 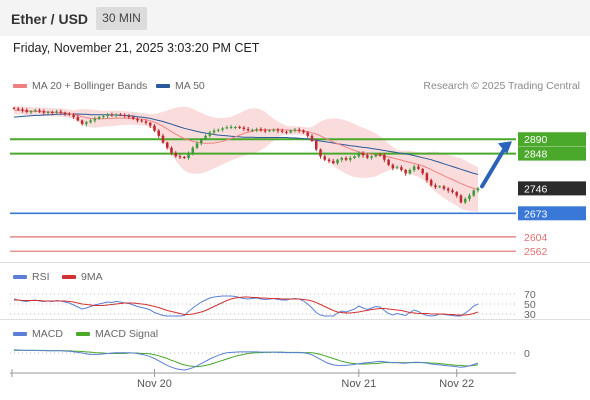 What do you see at coordinates (530, 295) in the screenshot?
I see `rsi-level-label: 70` at bounding box center [530, 295].